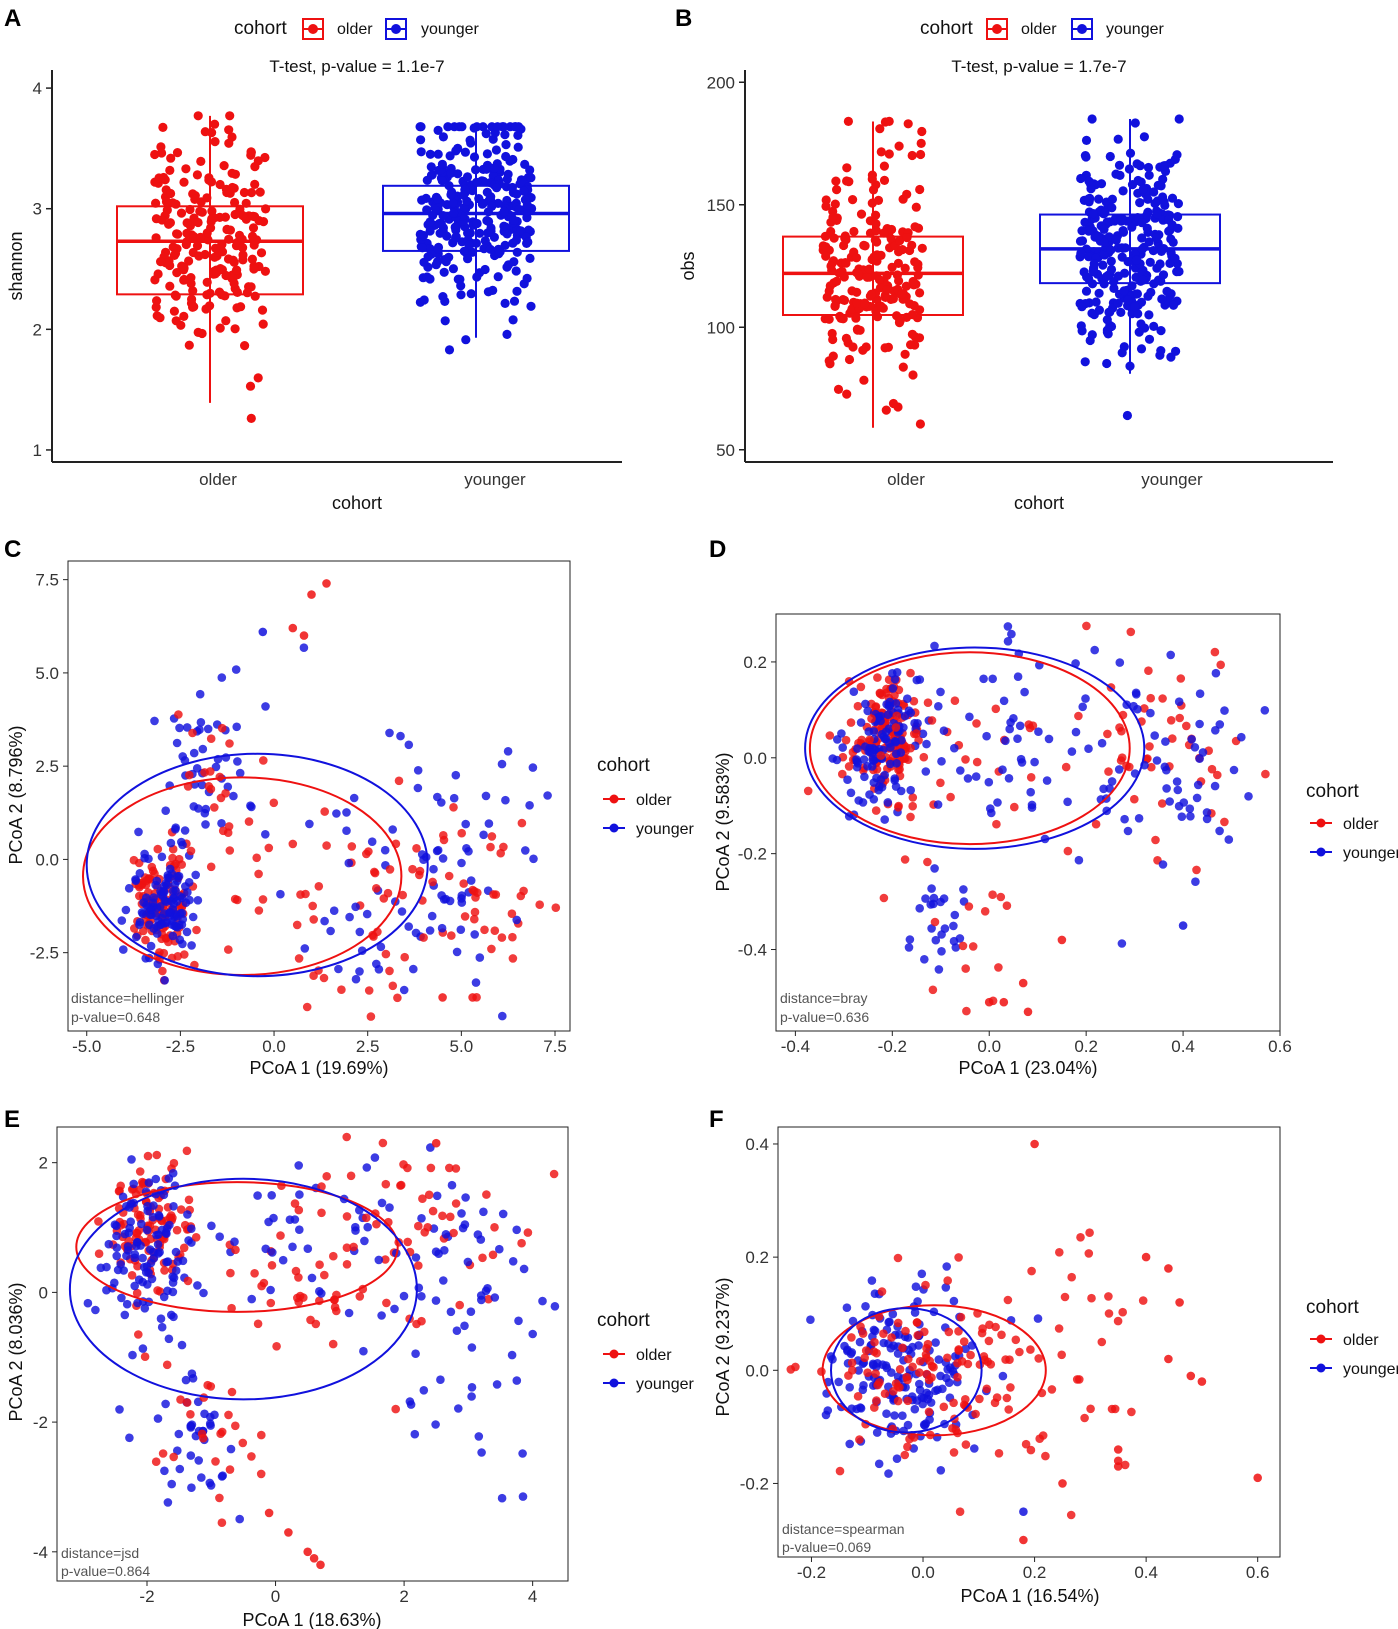 This screenshot has height=1629, width=1398. What do you see at coordinates (811, 1572) in the screenshot?
I see `x-tick-label: -0.2` at bounding box center [811, 1572].